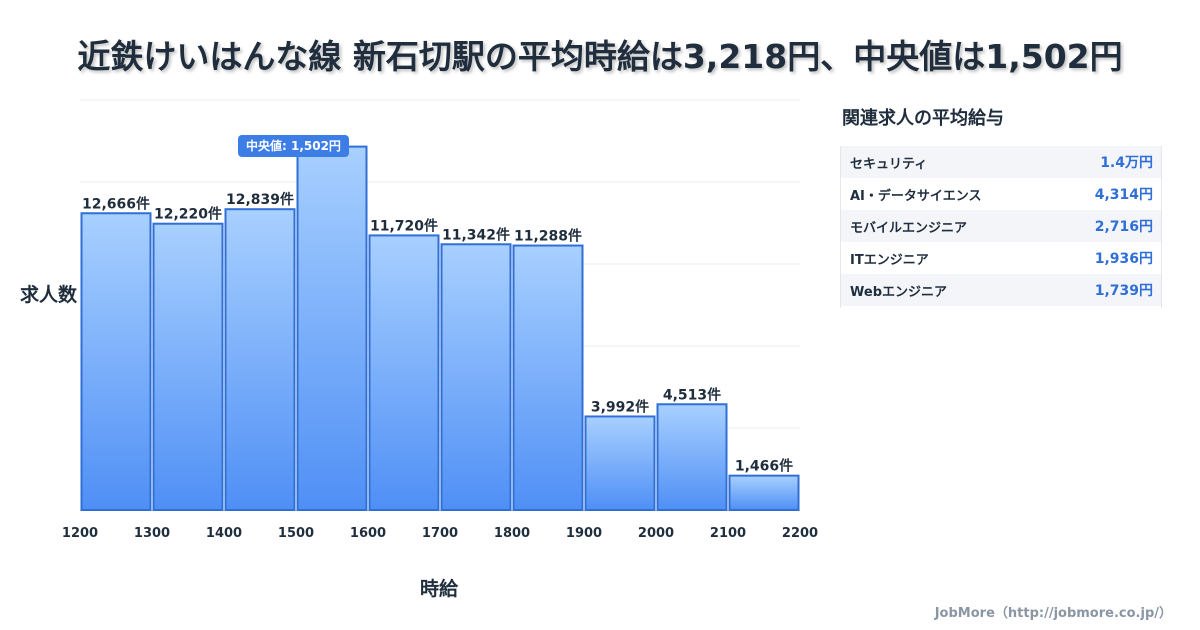  I want to click on related-row-value: 4,314円, so click(1123, 195).